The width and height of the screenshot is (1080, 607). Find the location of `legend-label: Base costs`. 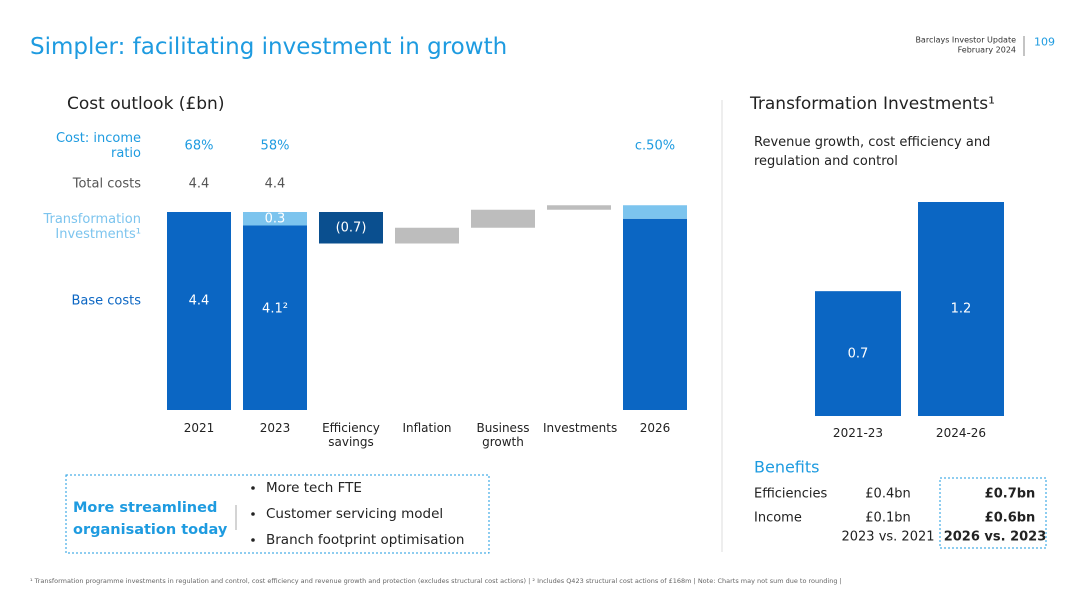

legend-label: Base costs is located at coordinates (106, 301).